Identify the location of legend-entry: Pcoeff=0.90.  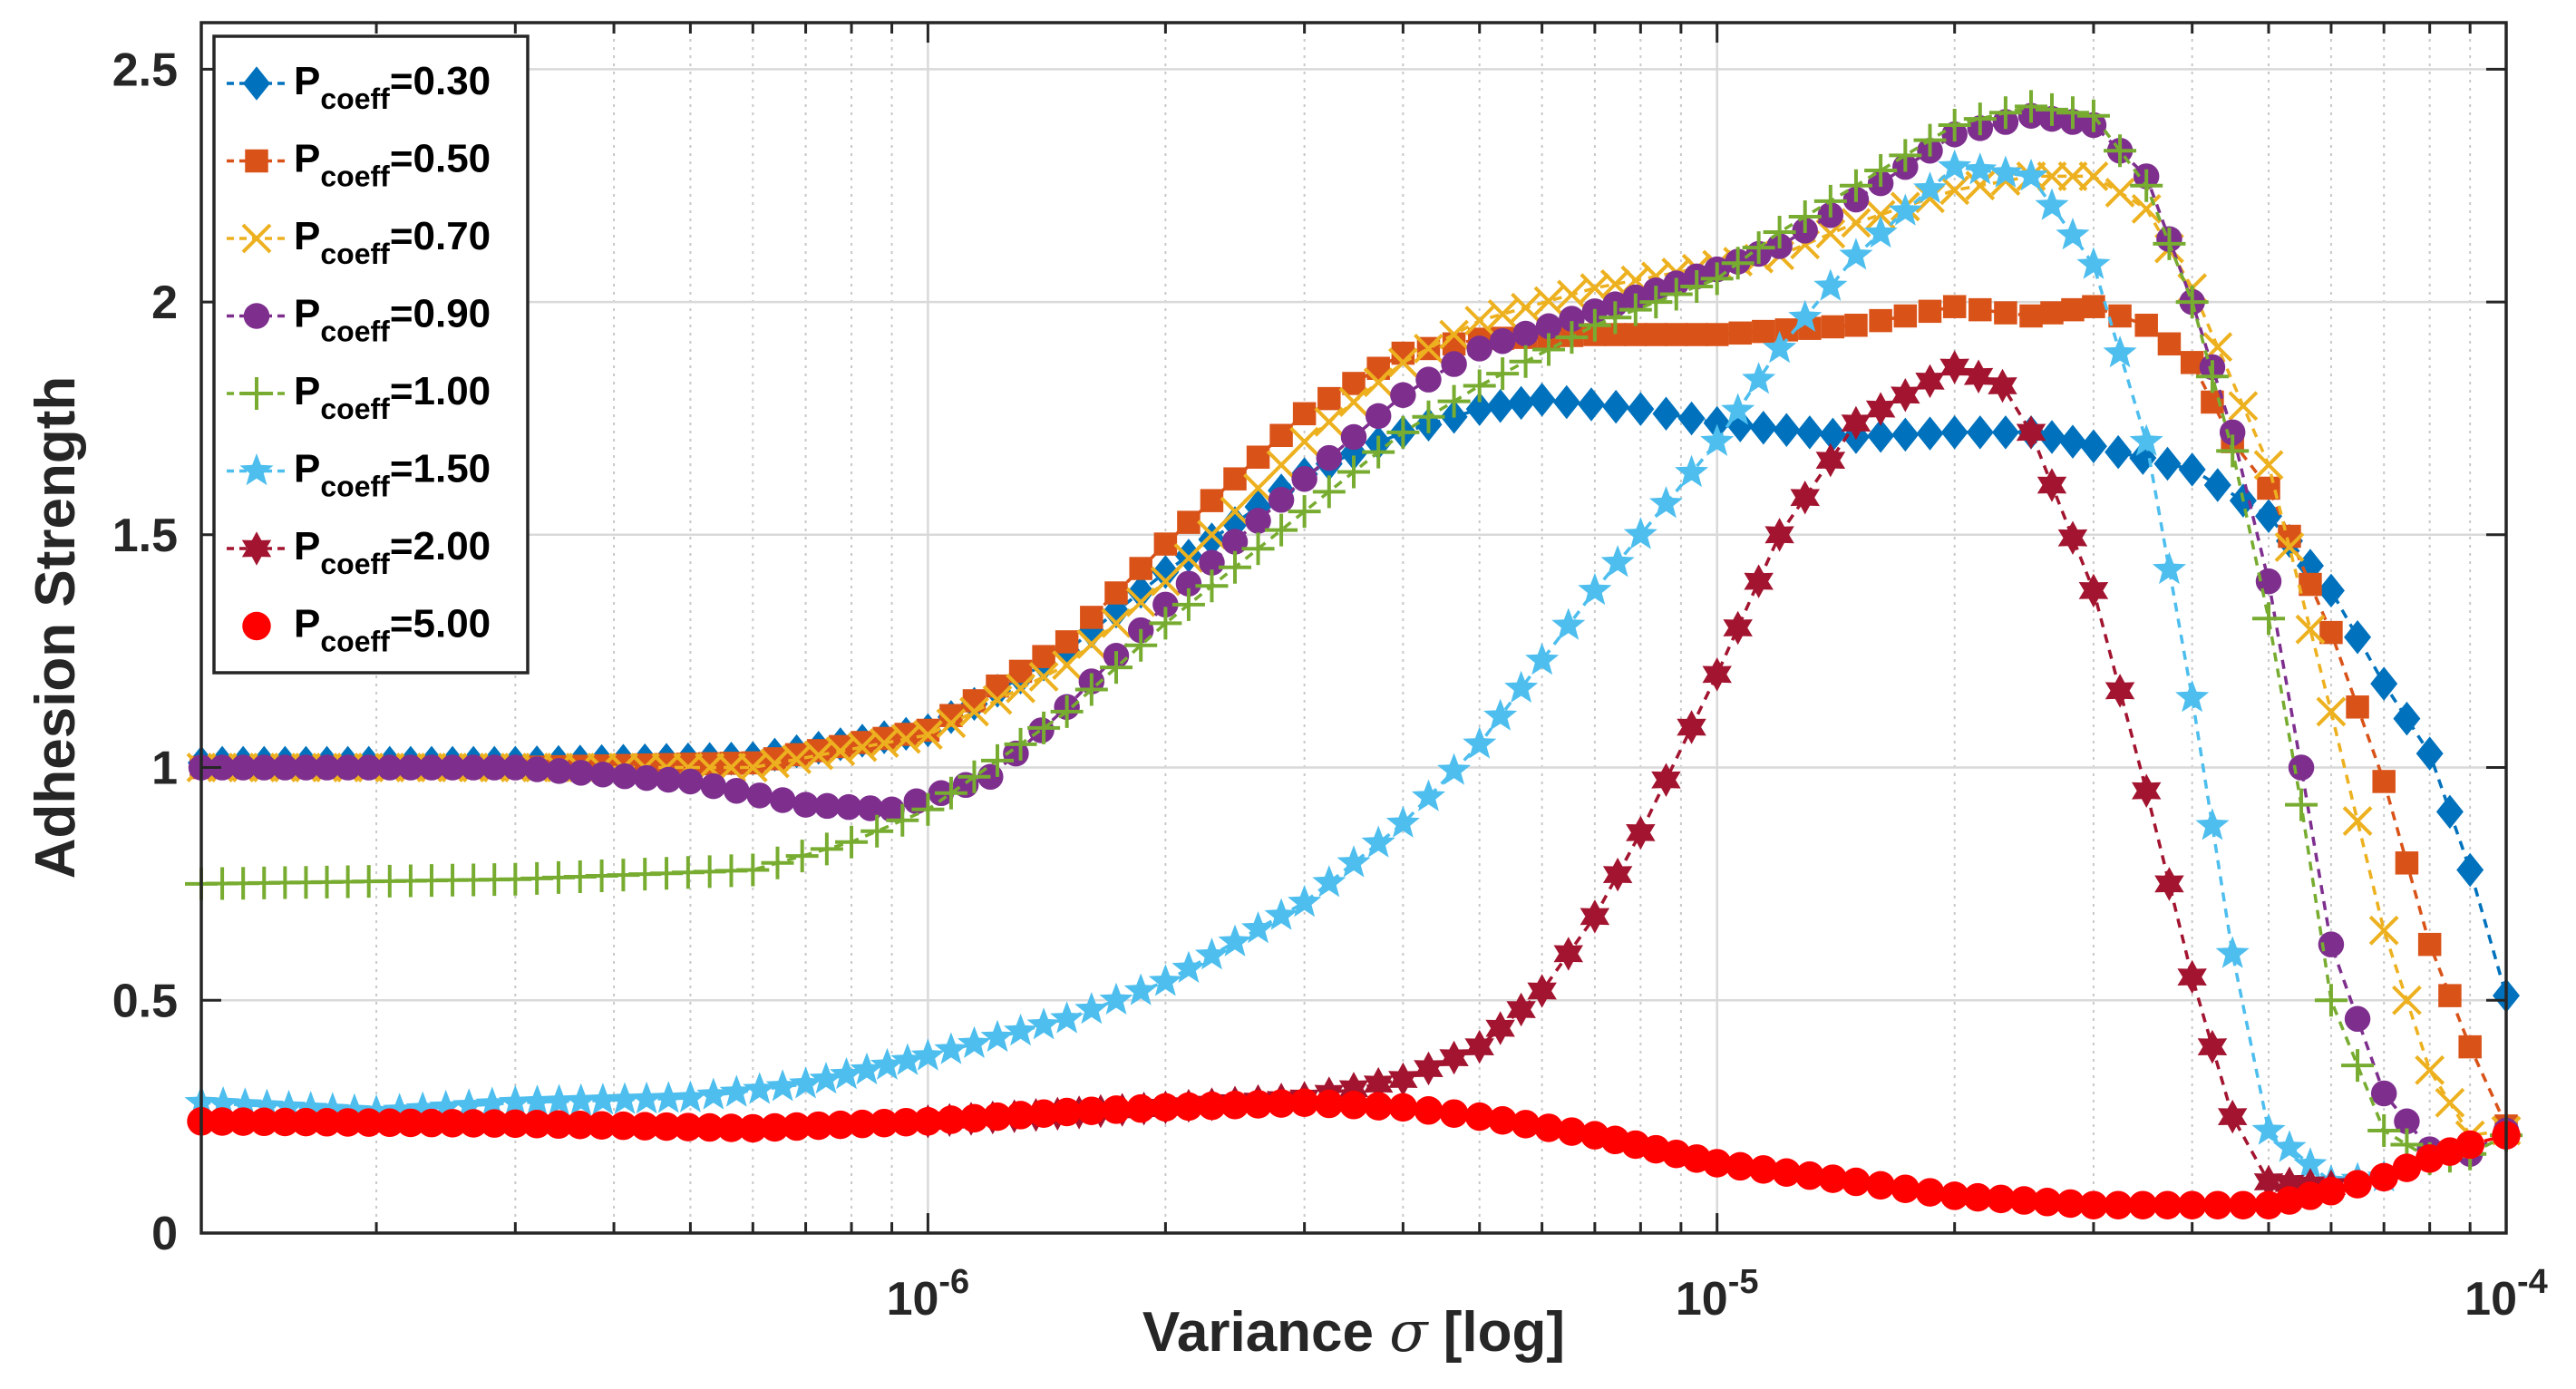
(359, 320).